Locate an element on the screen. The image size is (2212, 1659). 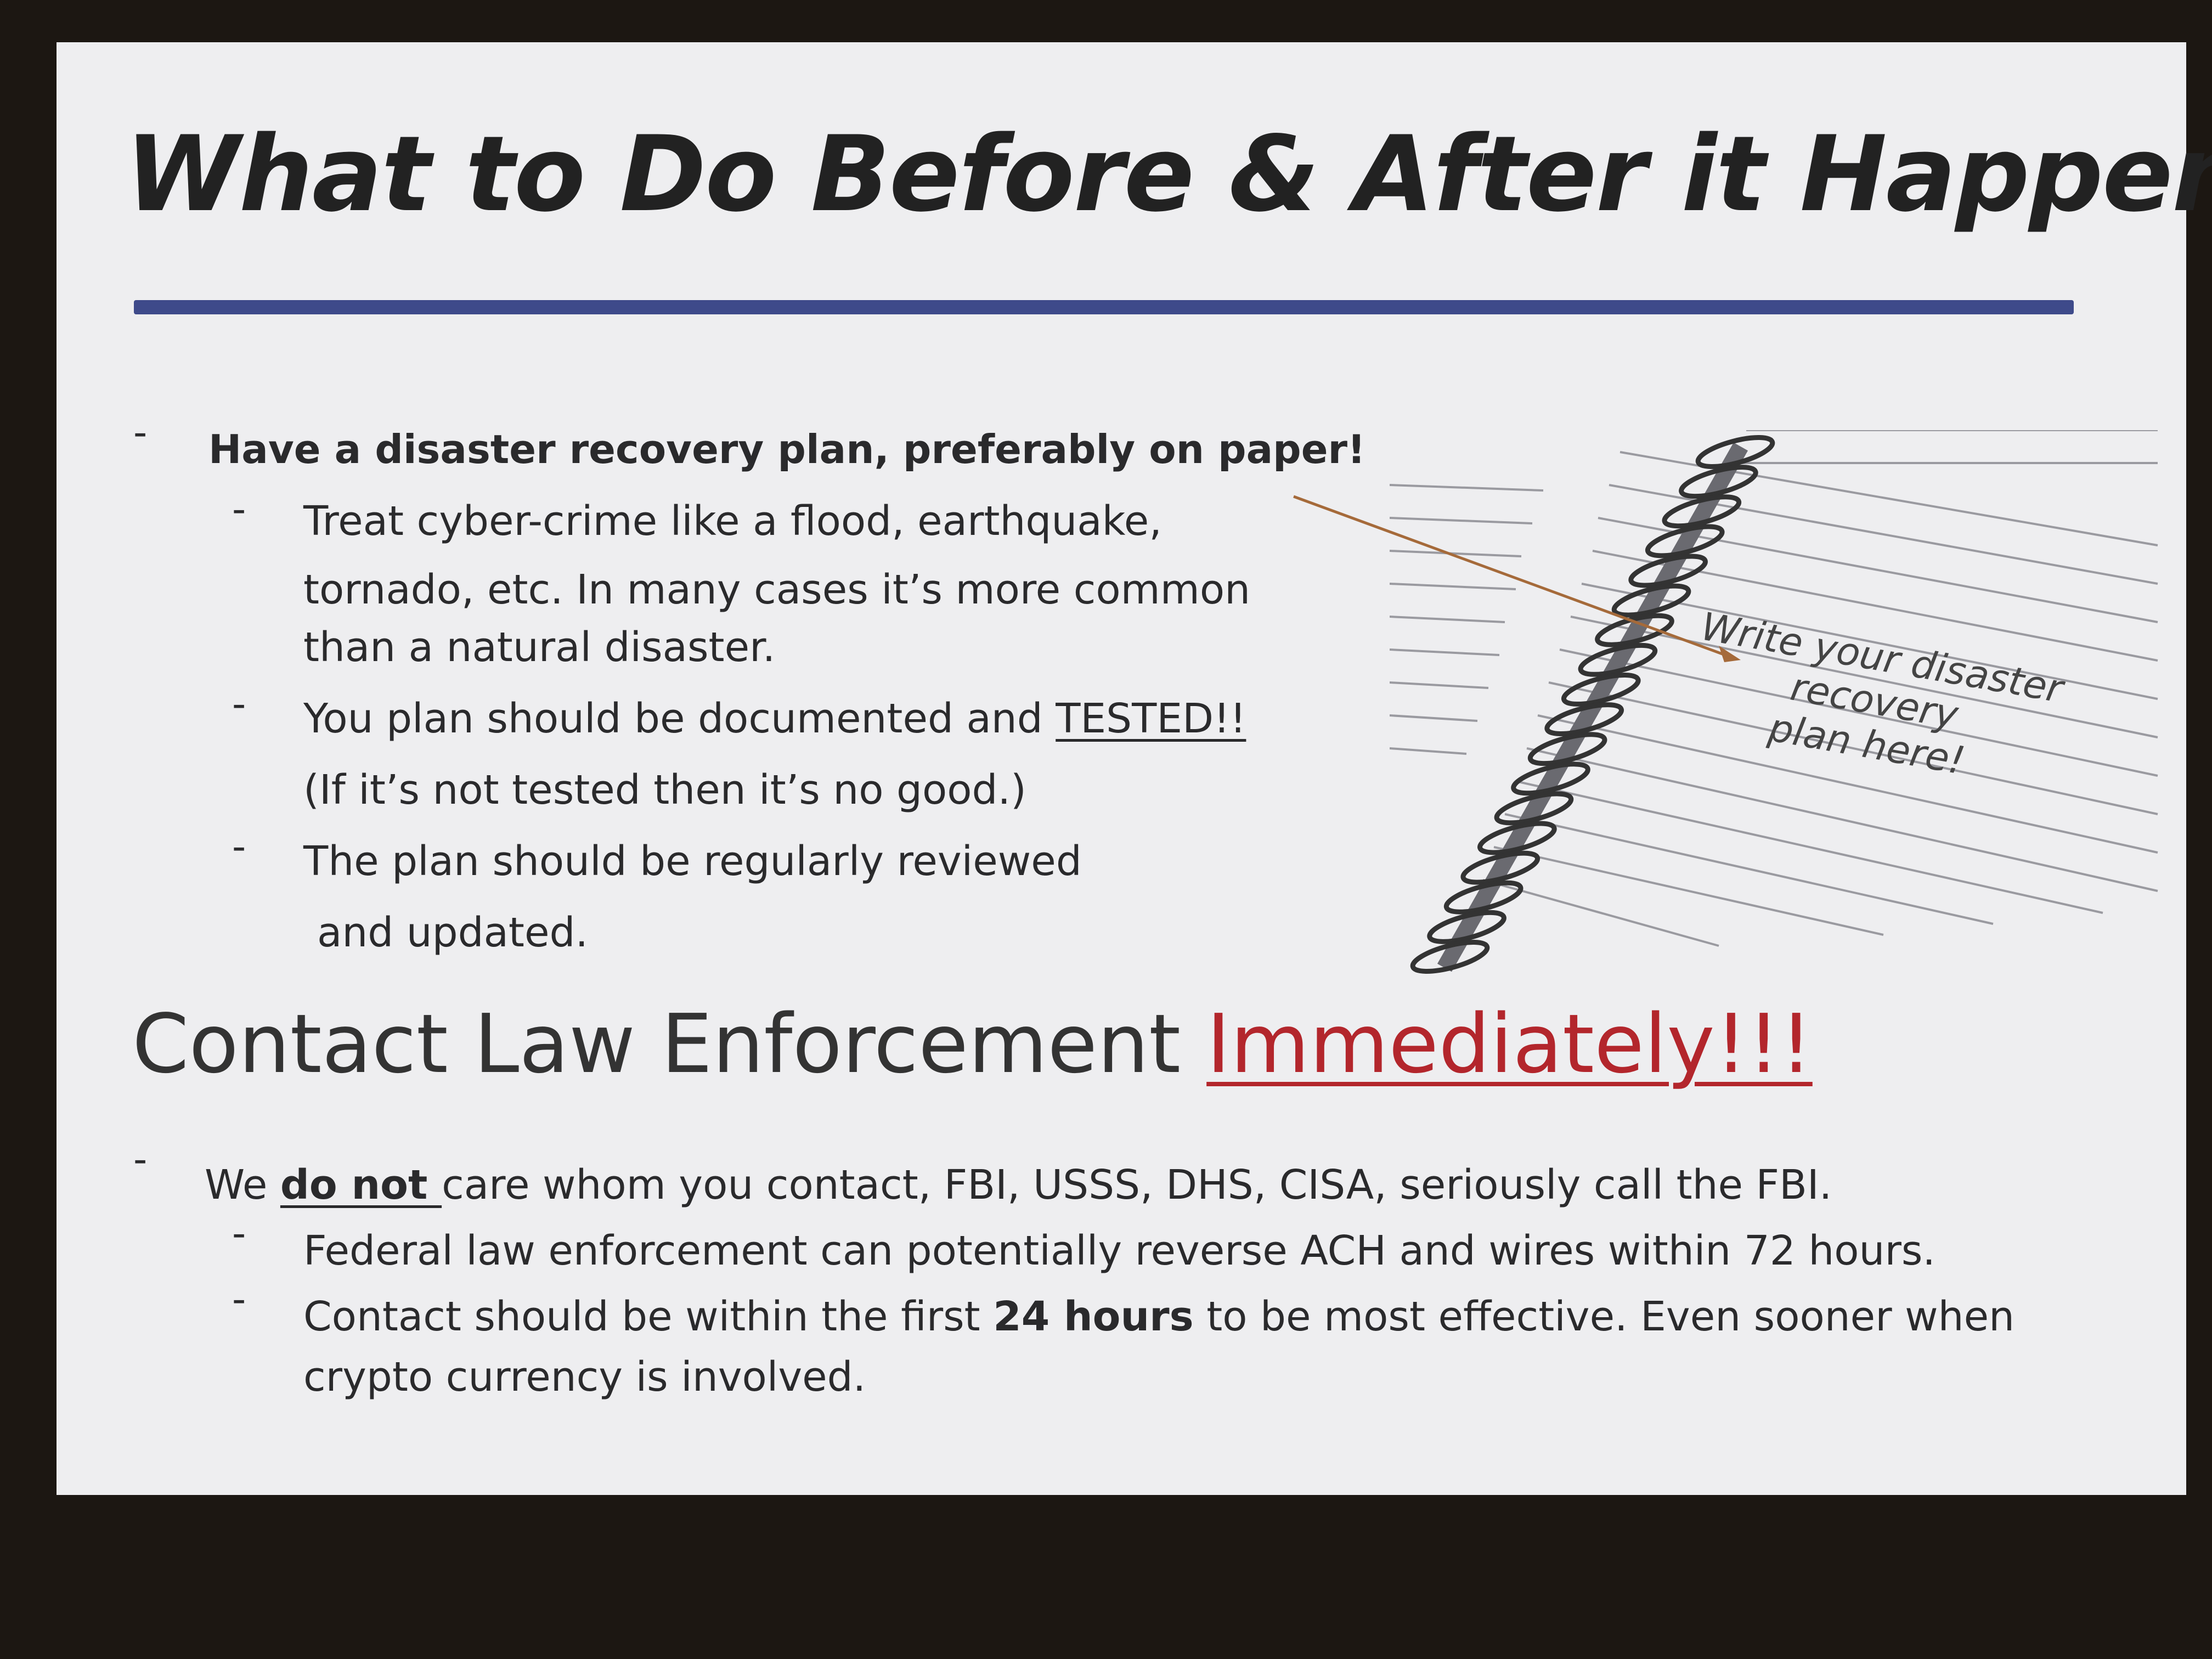
heading: Contact Law Enforcement Immediately!!! is located at coordinates (972, 1044).